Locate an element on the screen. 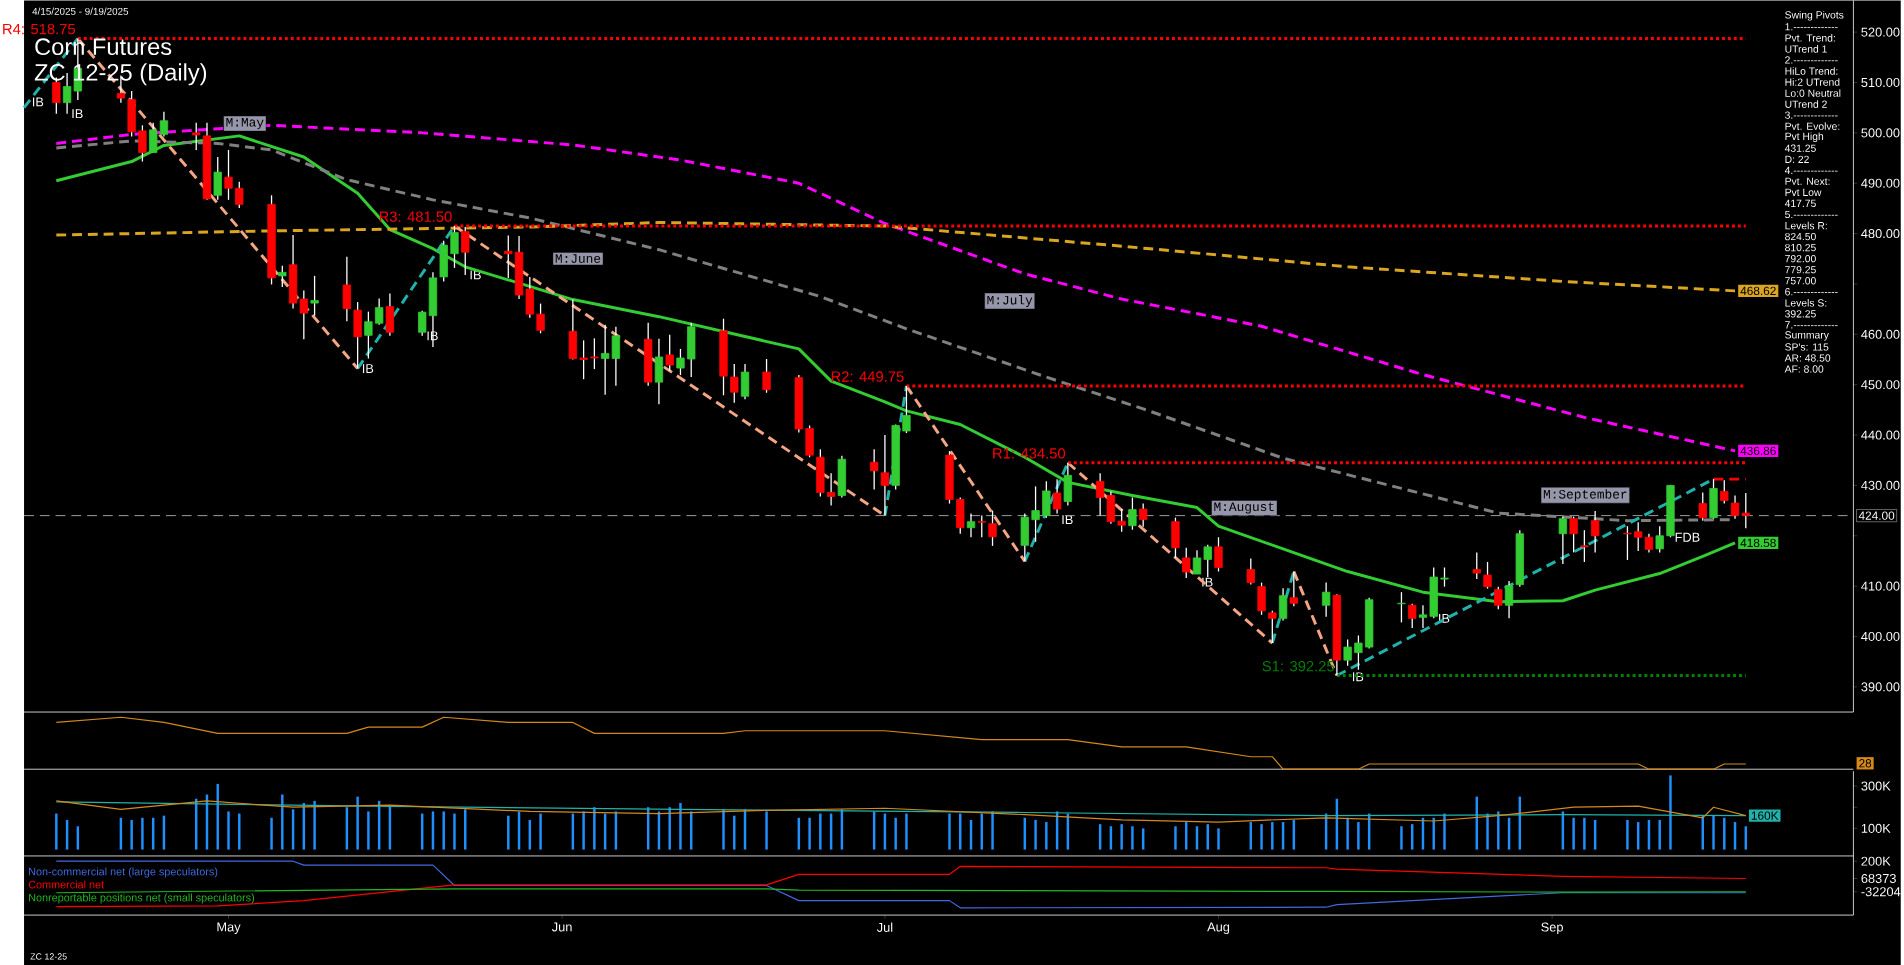 This screenshot has width=1904, height=965. y-tick-label: 490.00 is located at coordinates (1880, 183).